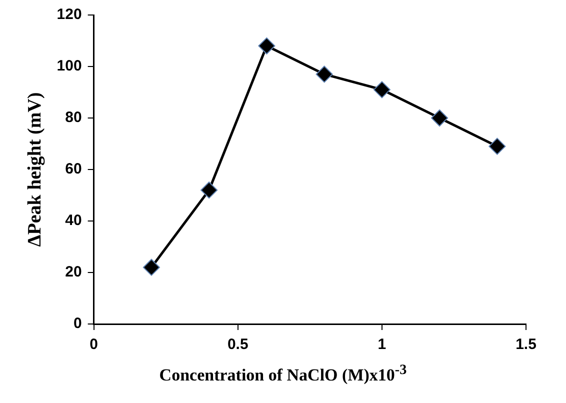  What do you see at coordinates (69, 66) in the screenshot?
I see `y-tick-label: 100` at bounding box center [69, 66].